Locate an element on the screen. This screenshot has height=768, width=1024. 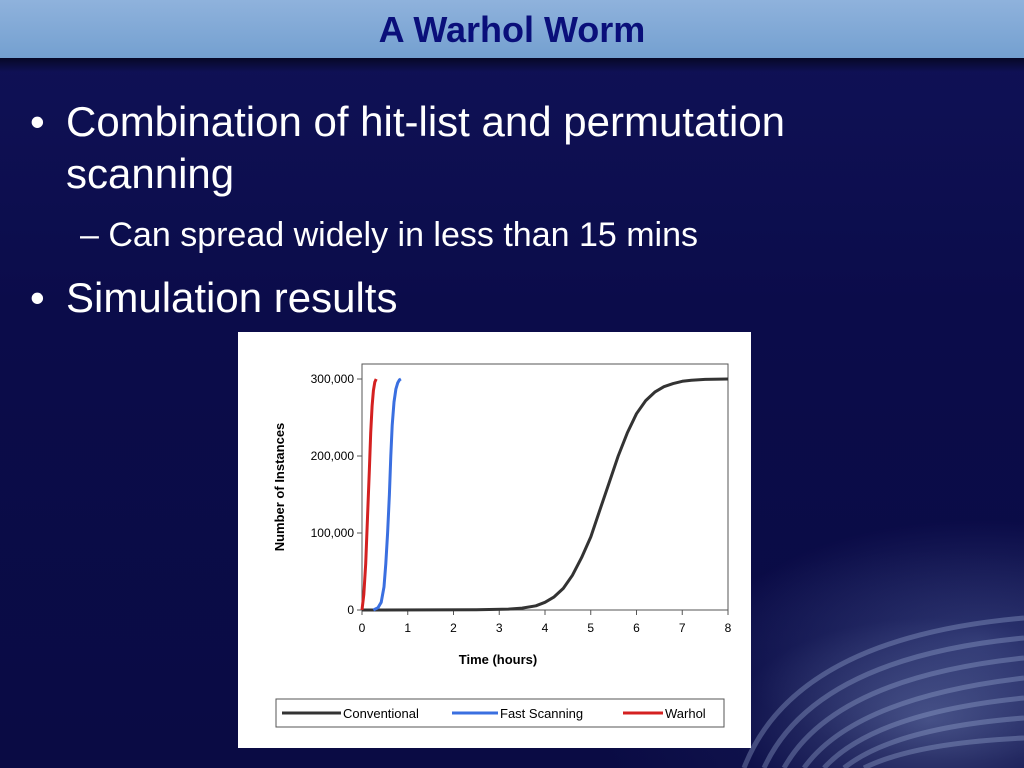
series-line-conventional is located at coordinates (545, 494).